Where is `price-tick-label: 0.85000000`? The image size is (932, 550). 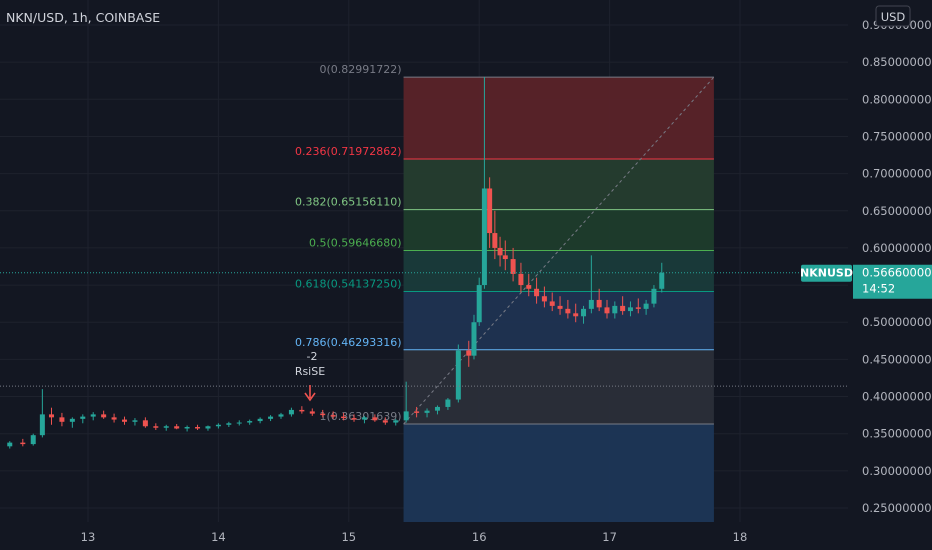 price-tick-label: 0.85000000 is located at coordinates (897, 62).